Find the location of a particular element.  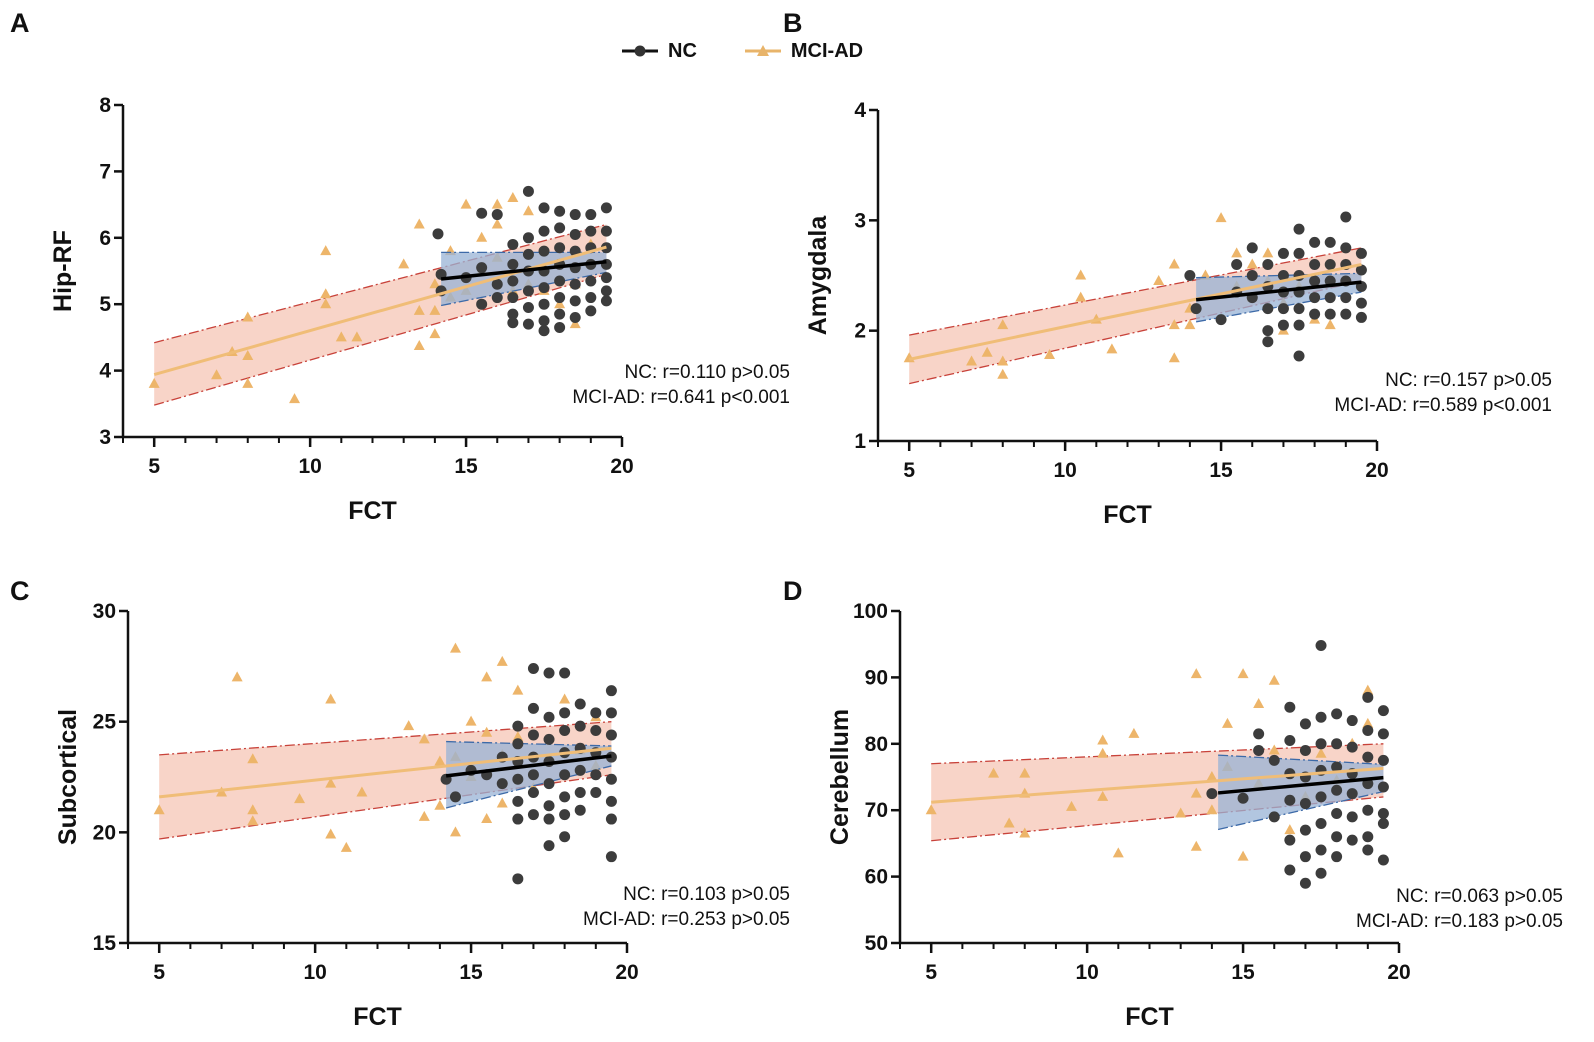

panel-c-y-tick-label: 20 is located at coordinates (104, 832).